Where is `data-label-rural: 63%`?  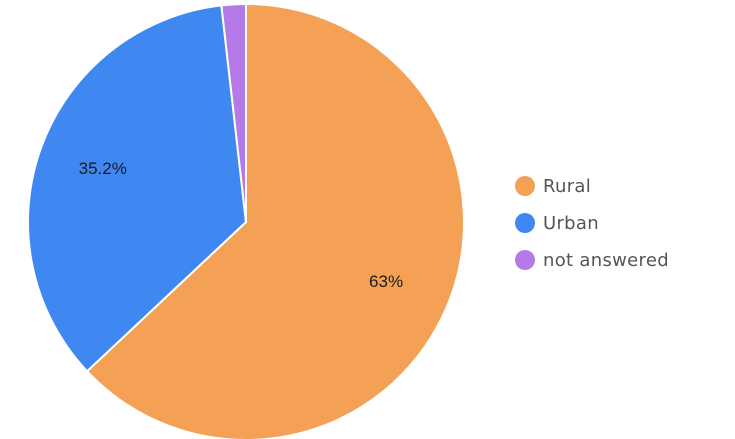 data-label-rural: 63% is located at coordinates (386, 281).